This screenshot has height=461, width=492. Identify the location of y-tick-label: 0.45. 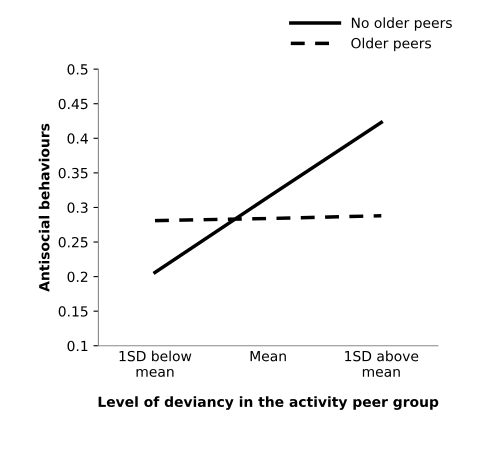
(73, 104).